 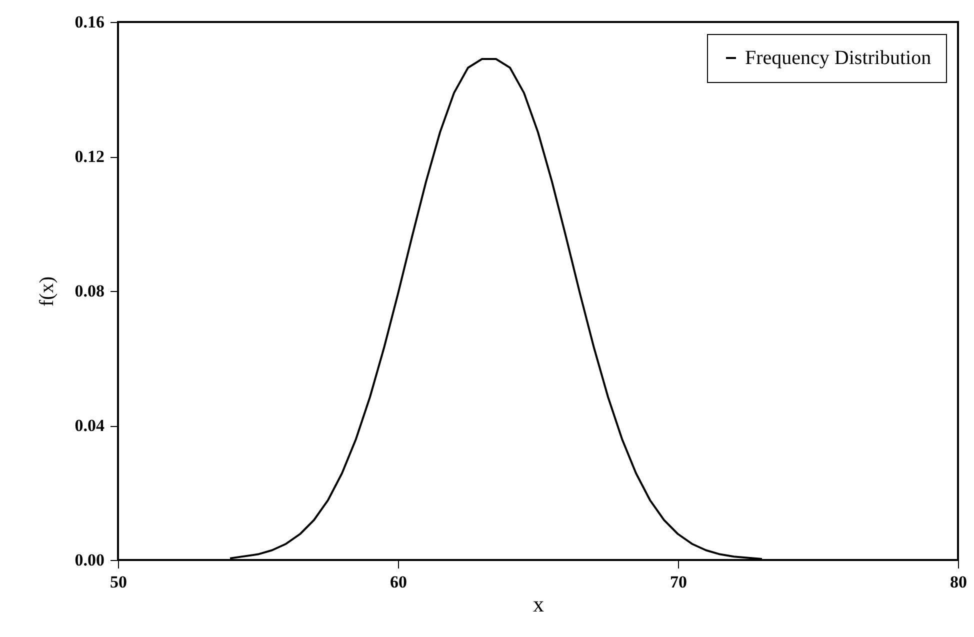 I want to click on x-tick-label: 80, so click(x=958, y=582).